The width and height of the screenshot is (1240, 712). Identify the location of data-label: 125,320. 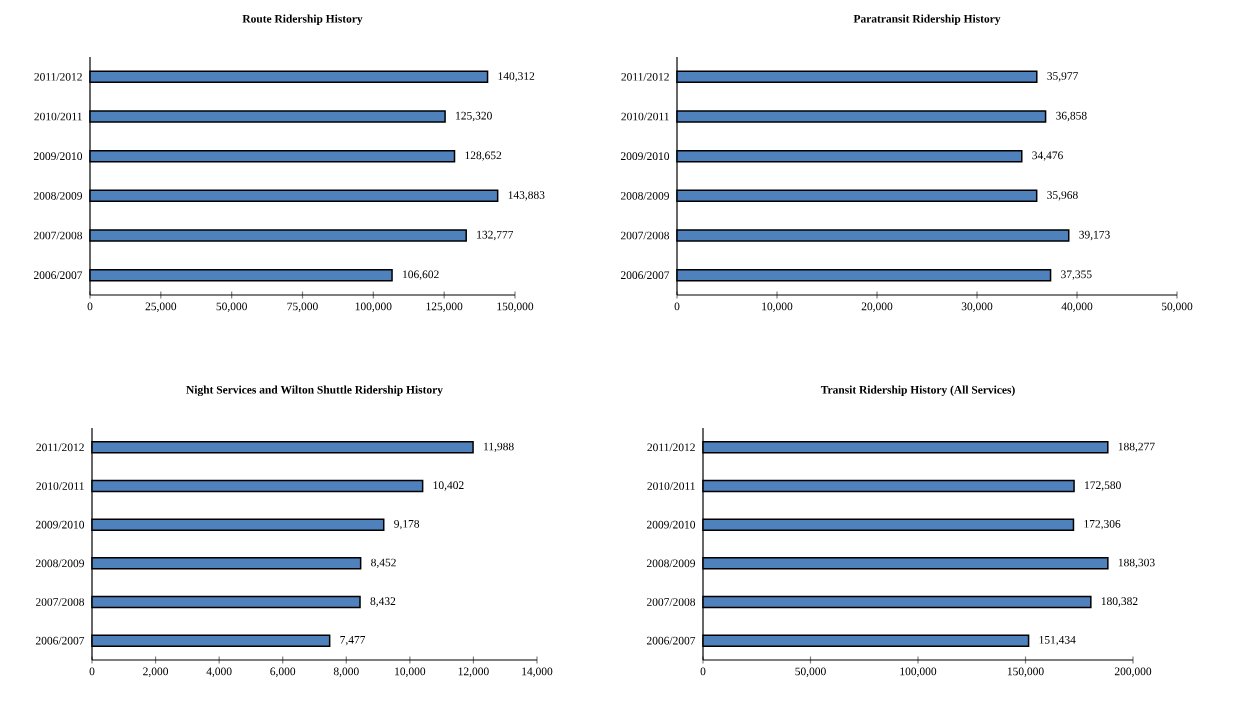
(474, 116).